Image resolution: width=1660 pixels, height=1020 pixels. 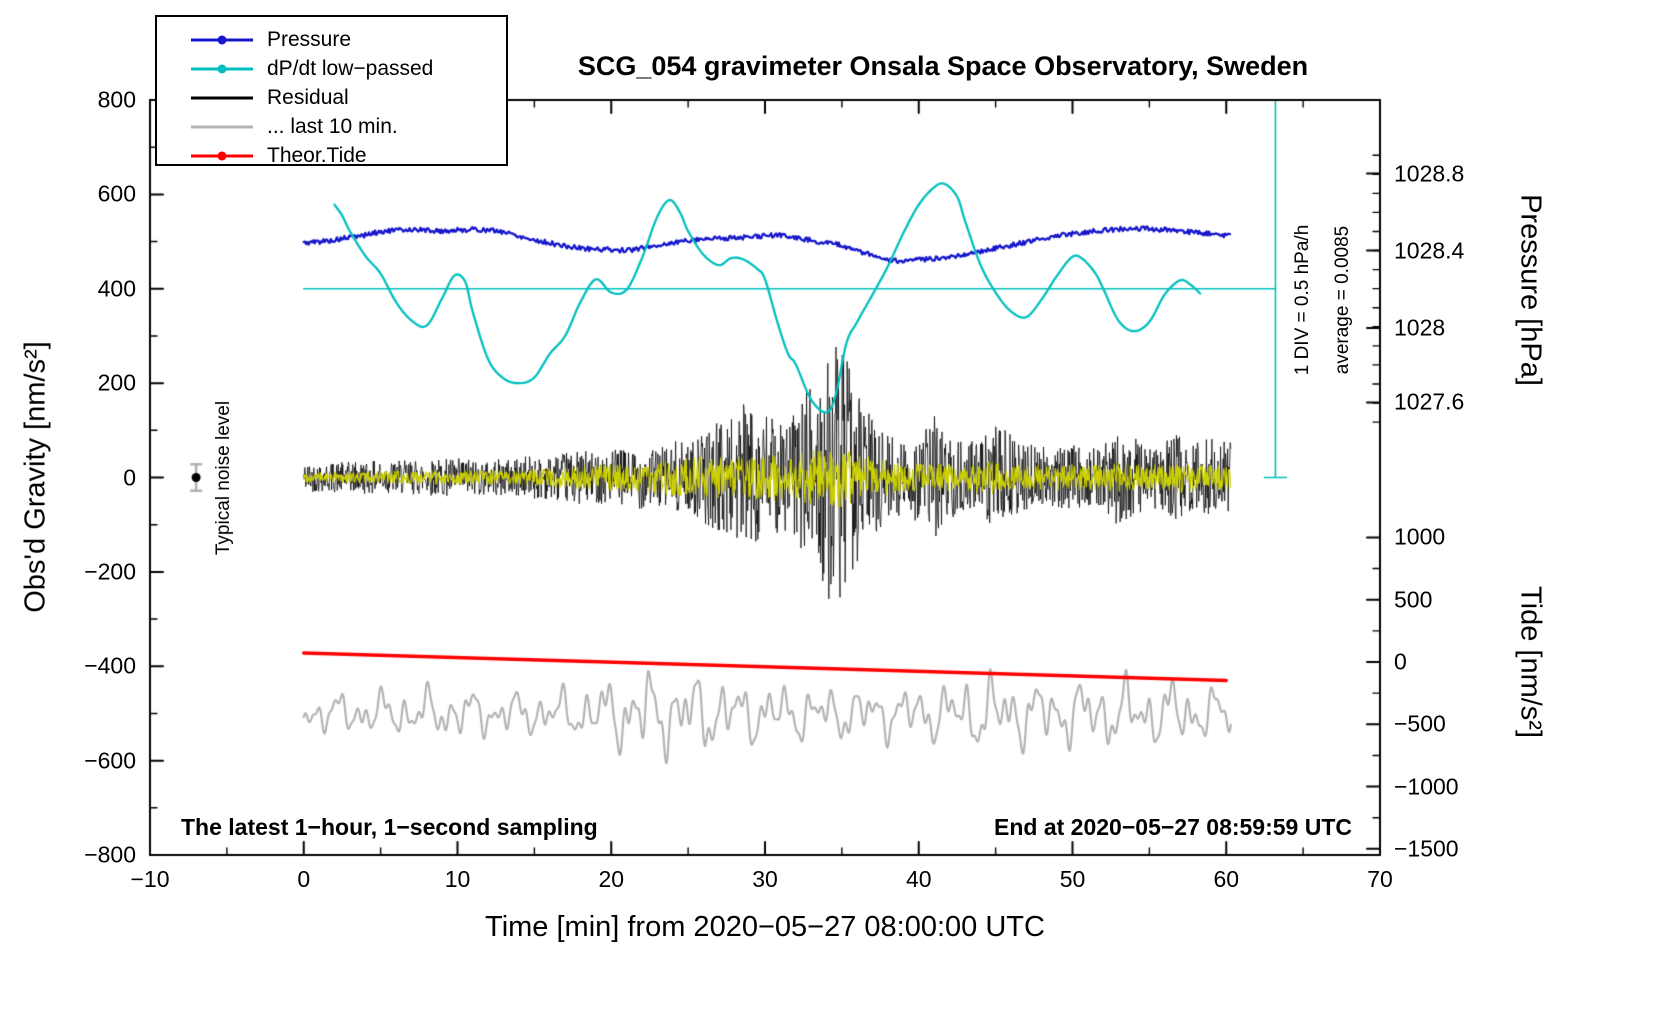 I want to click on last10min-line-sample, so click(x=222, y=126).